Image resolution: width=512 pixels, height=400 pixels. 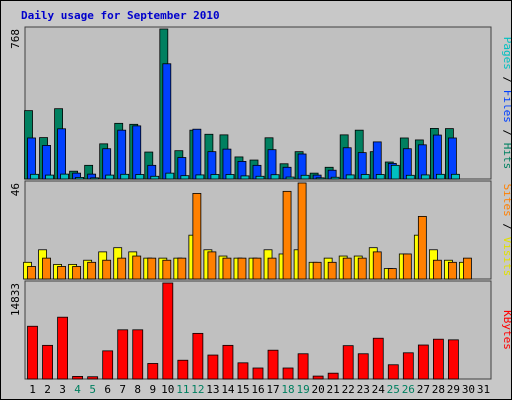 I want to click on legend-item-1-2: Files, so click(x=506, y=106).